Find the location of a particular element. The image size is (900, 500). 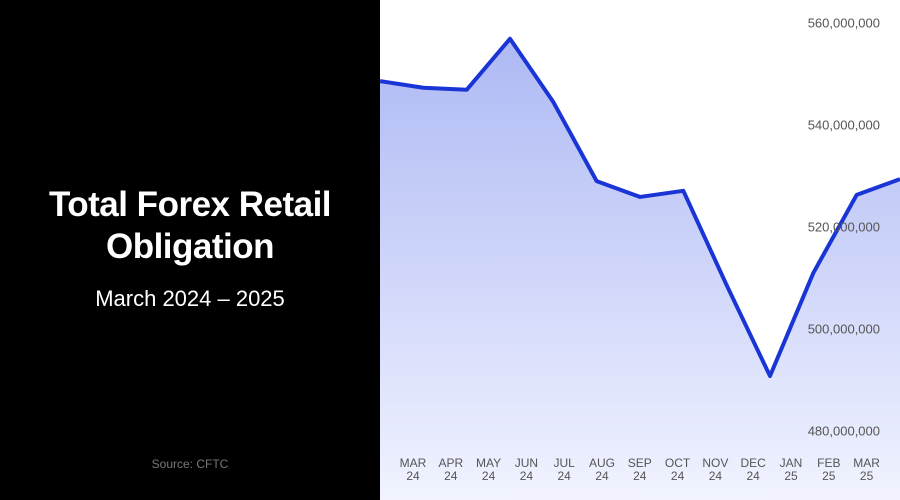

y-tick-label: 500,000,000 is located at coordinates (844, 329).